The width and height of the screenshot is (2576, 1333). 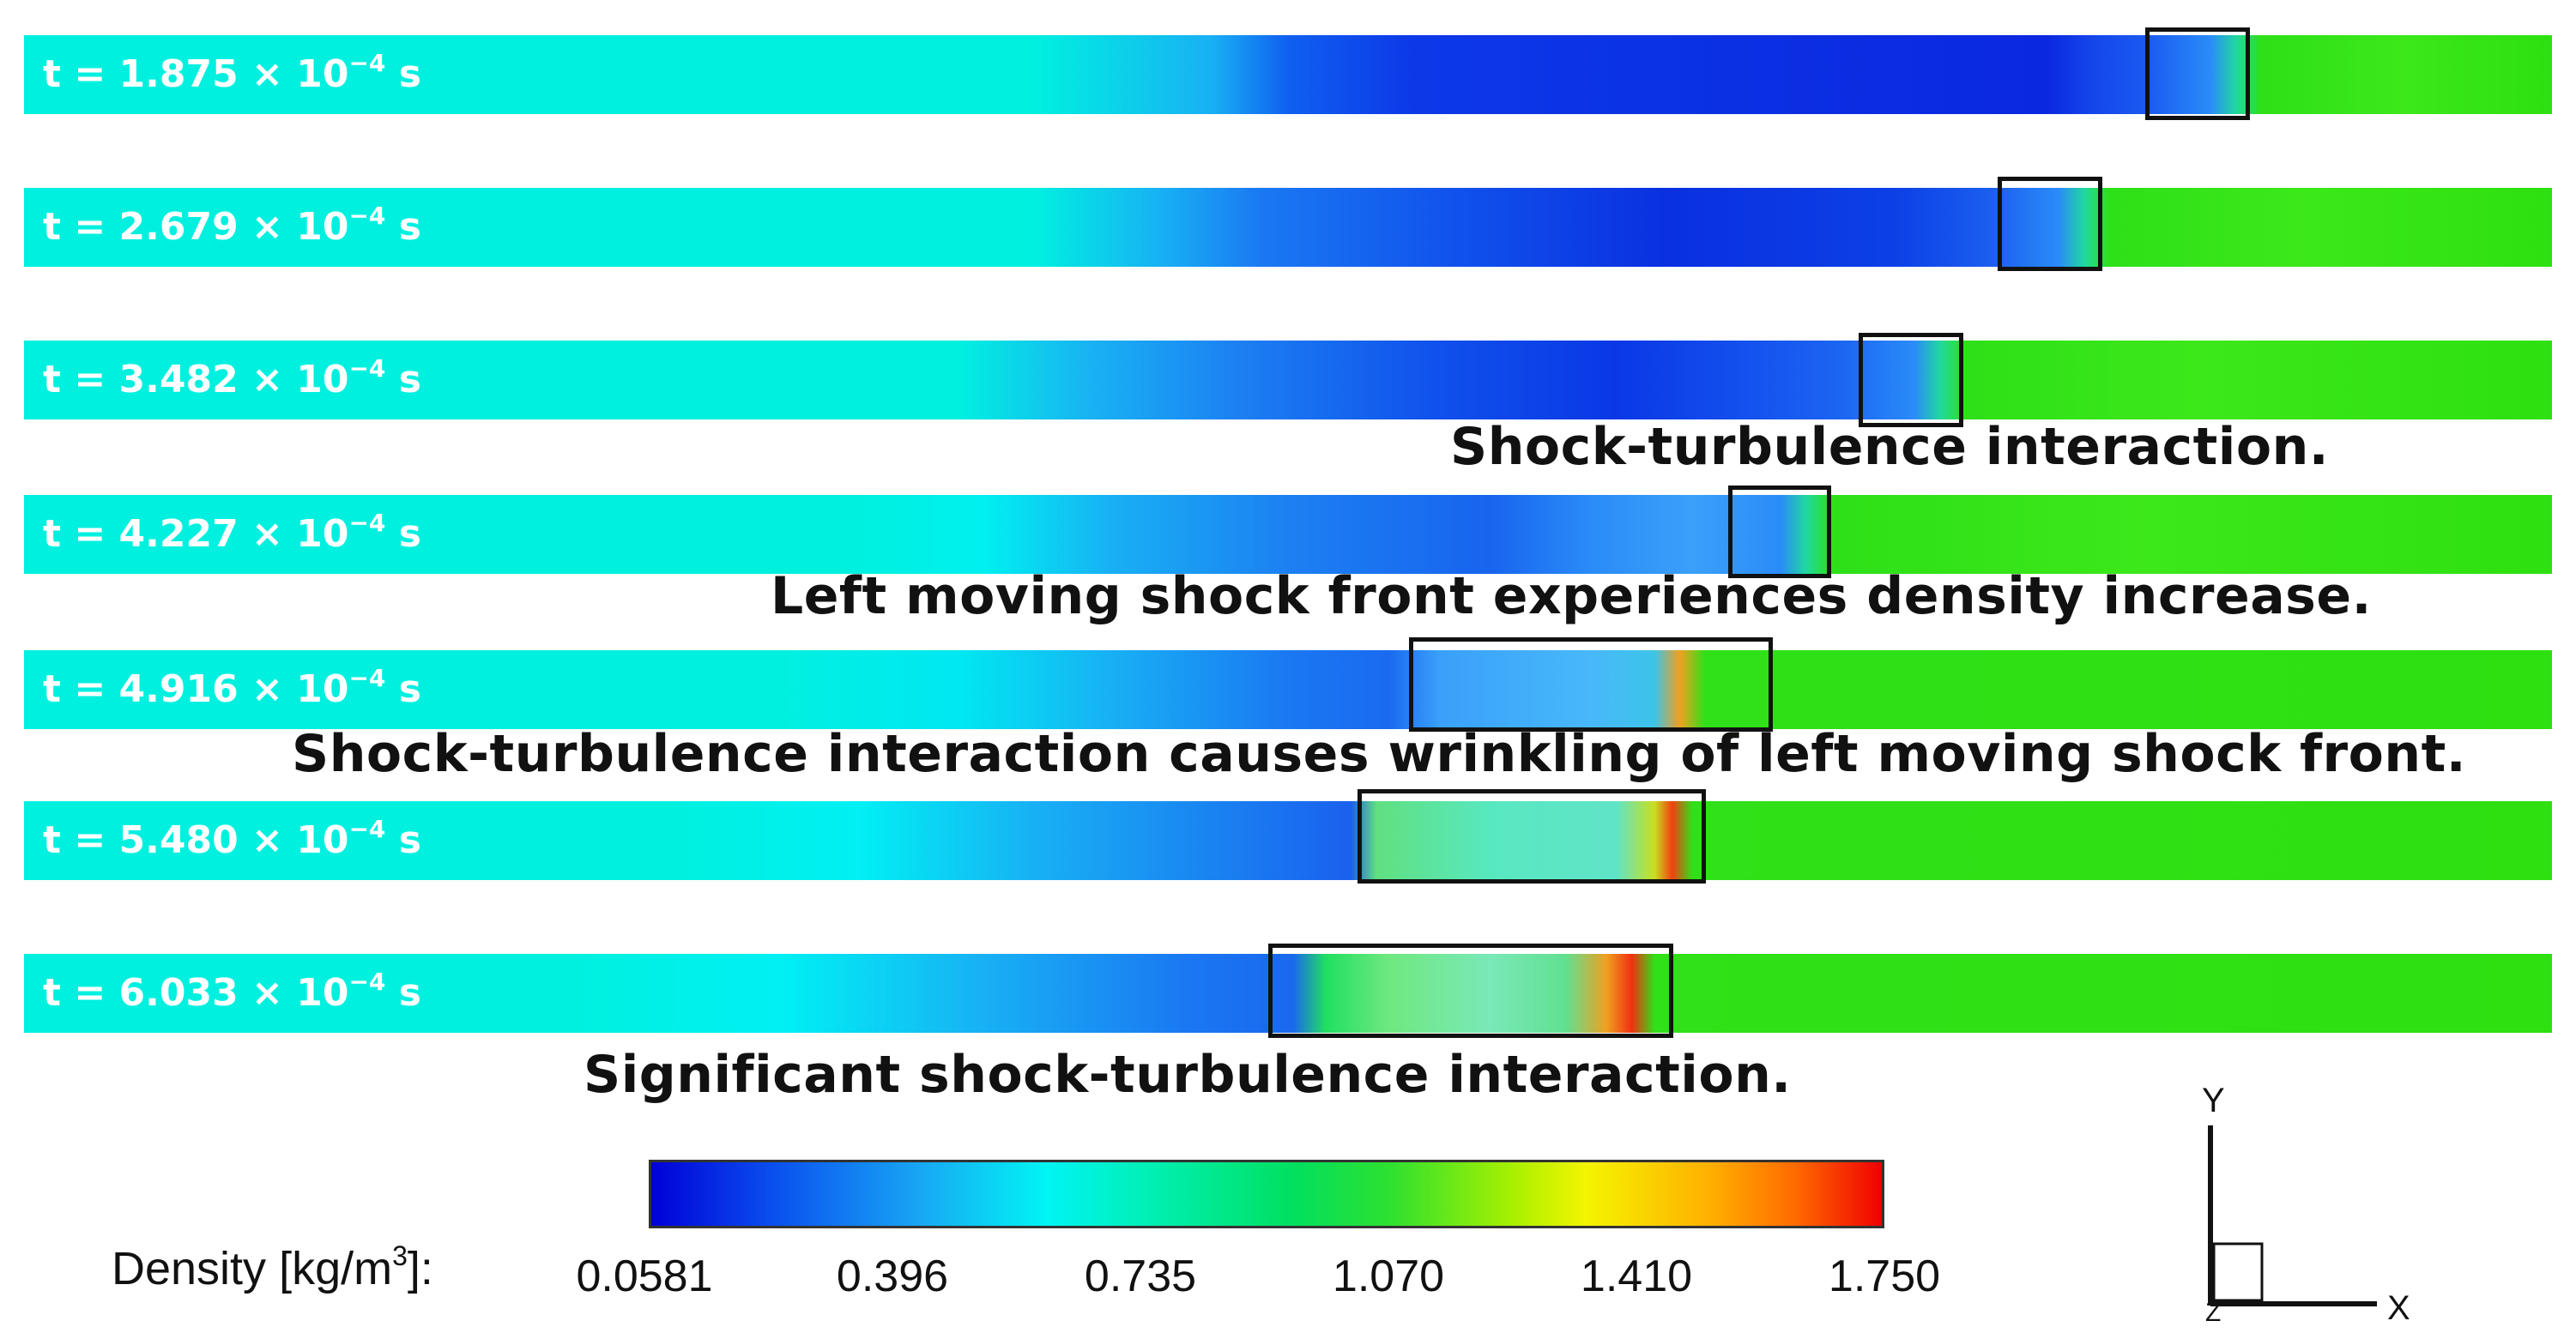 I want to click on density-strip-5: t = 4.916 × 10−4 s, so click(x=1288, y=689).